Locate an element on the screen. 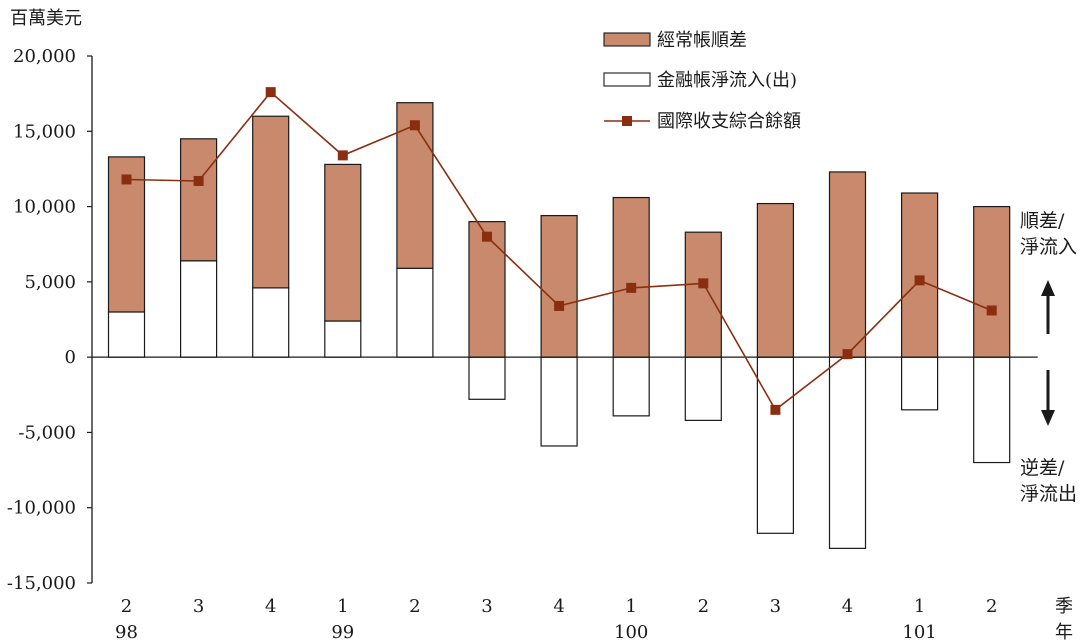  legend-label-current-account: 經常帳順差 is located at coordinates (702, 40).